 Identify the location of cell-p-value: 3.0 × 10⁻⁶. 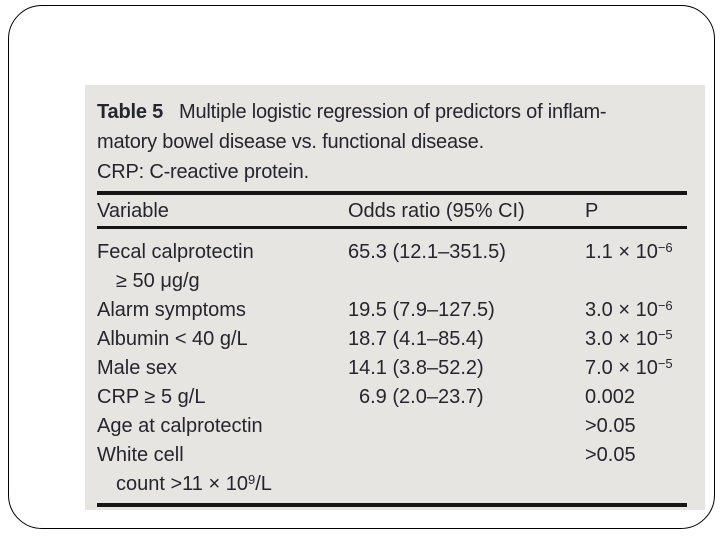
(629, 309).